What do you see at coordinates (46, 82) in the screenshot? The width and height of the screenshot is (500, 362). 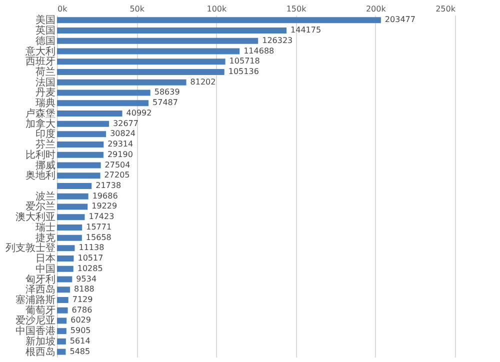 I see `y-tick-label: 法国` at bounding box center [46, 82].